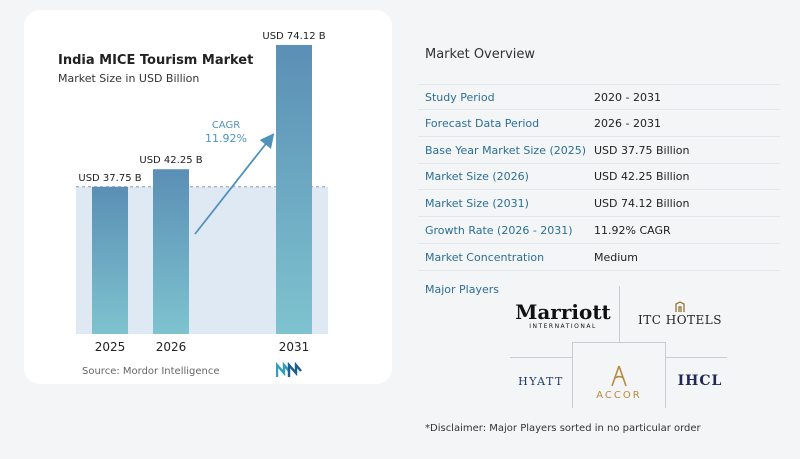 Image resolution: width=800 pixels, height=459 pixels. Describe the element at coordinates (156, 60) in the screenshot. I see `chart-title: India MICE Tourism Market` at that location.